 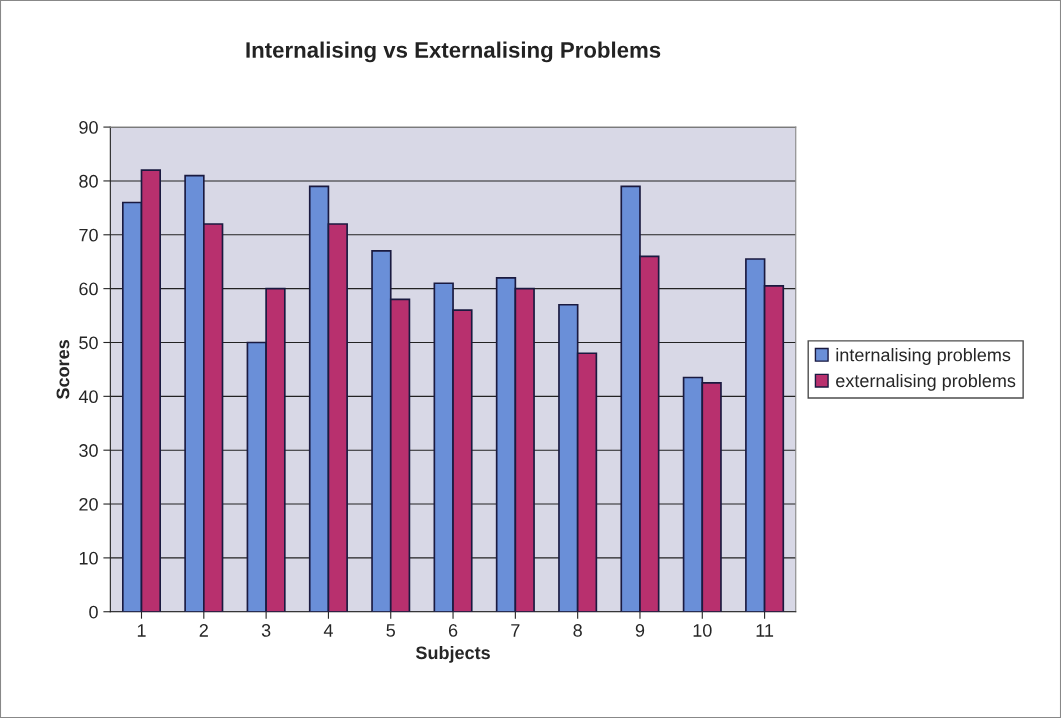 What do you see at coordinates (88, 343) in the screenshot?
I see `y-tick-label: 50` at bounding box center [88, 343].